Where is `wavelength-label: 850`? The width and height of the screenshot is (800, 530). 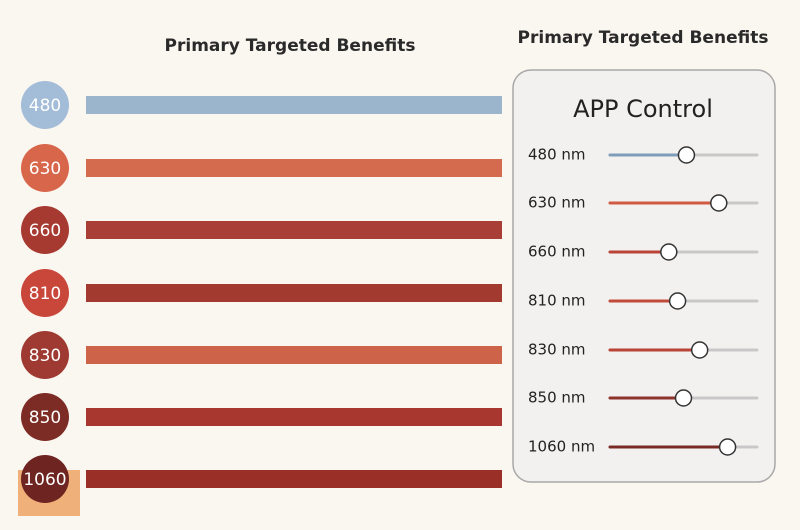 wavelength-label: 850 is located at coordinates (45, 418).